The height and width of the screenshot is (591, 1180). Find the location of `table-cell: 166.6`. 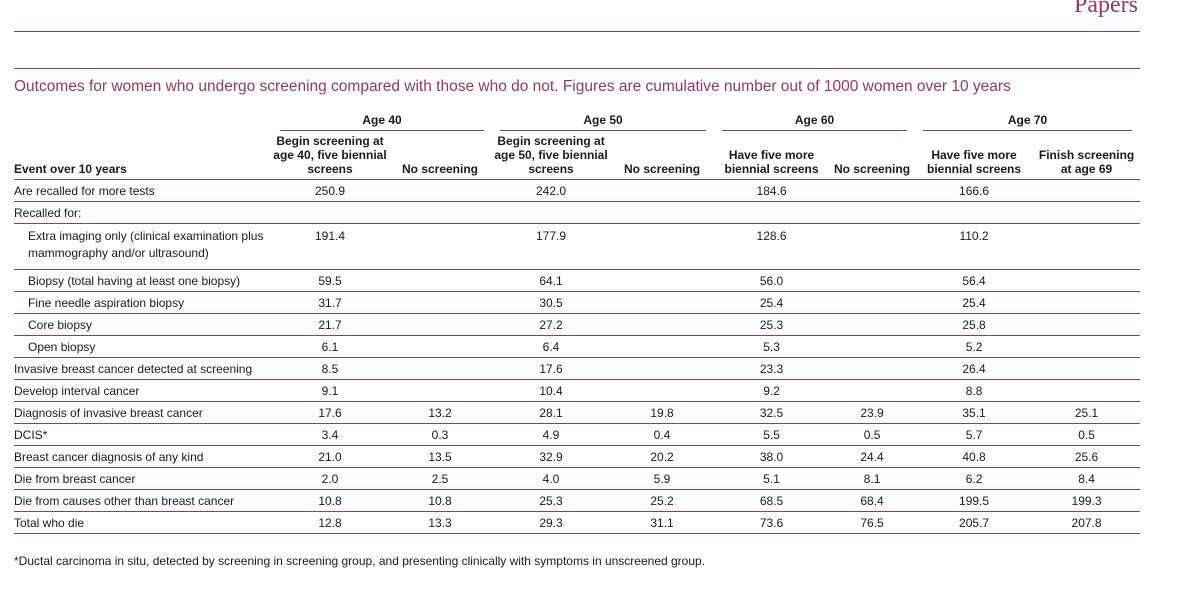

table-cell: 166.6 is located at coordinates (974, 190).